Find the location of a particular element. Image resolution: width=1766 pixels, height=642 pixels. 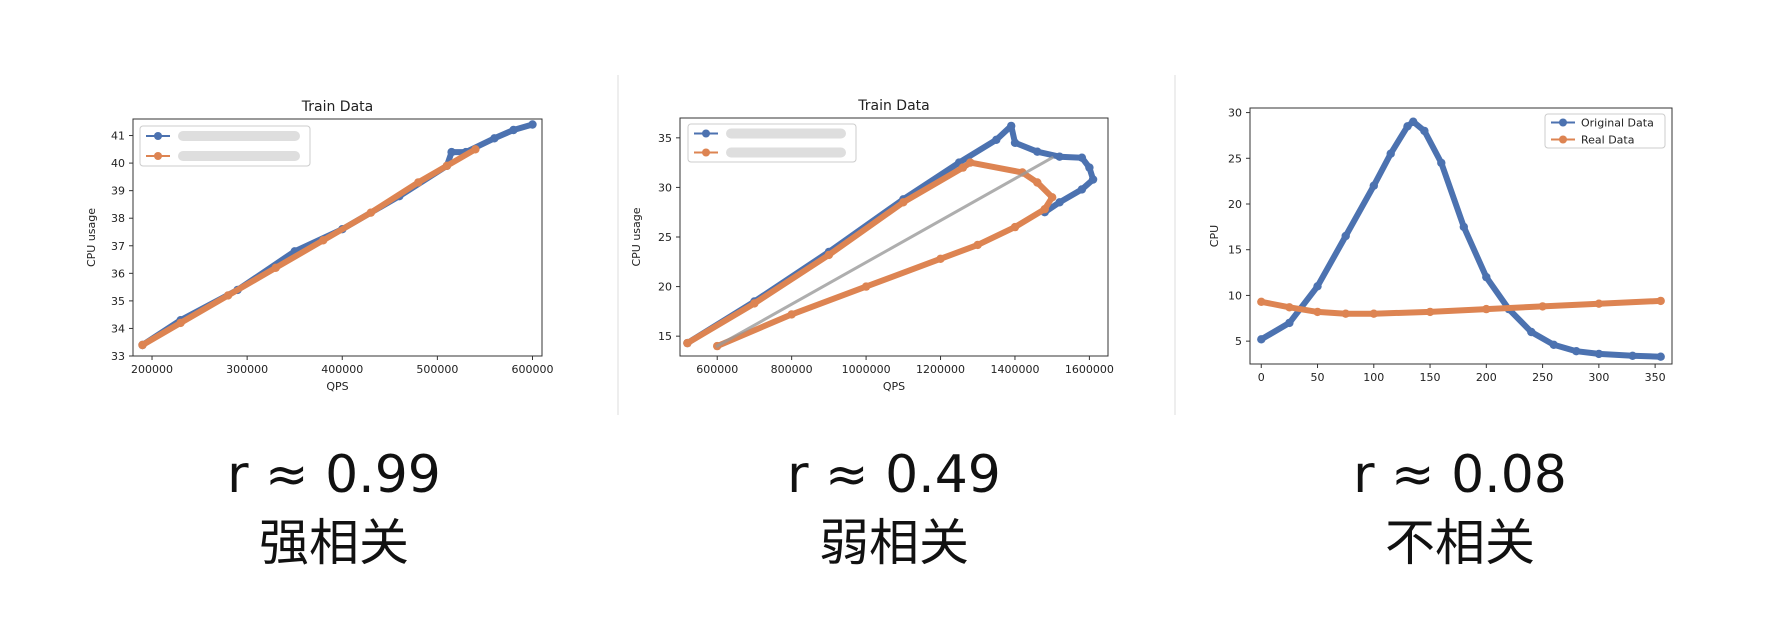

y-tick-label: 34 is located at coordinates (118, 328).